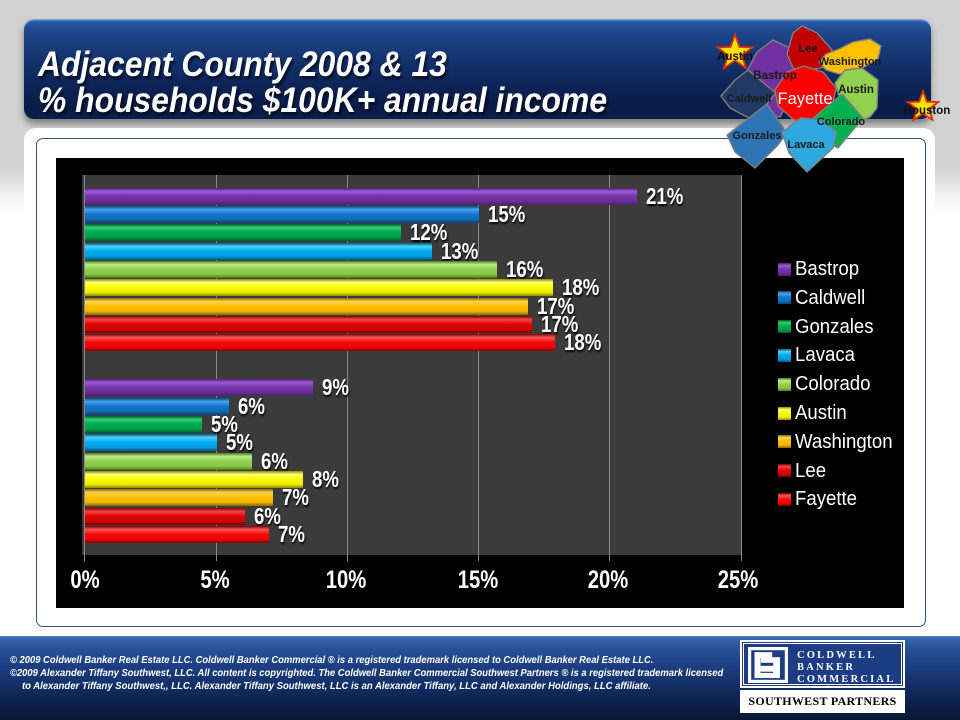  Describe the element at coordinates (850, 62) in the screenshot. I see `svg-text: Washington` at that location.